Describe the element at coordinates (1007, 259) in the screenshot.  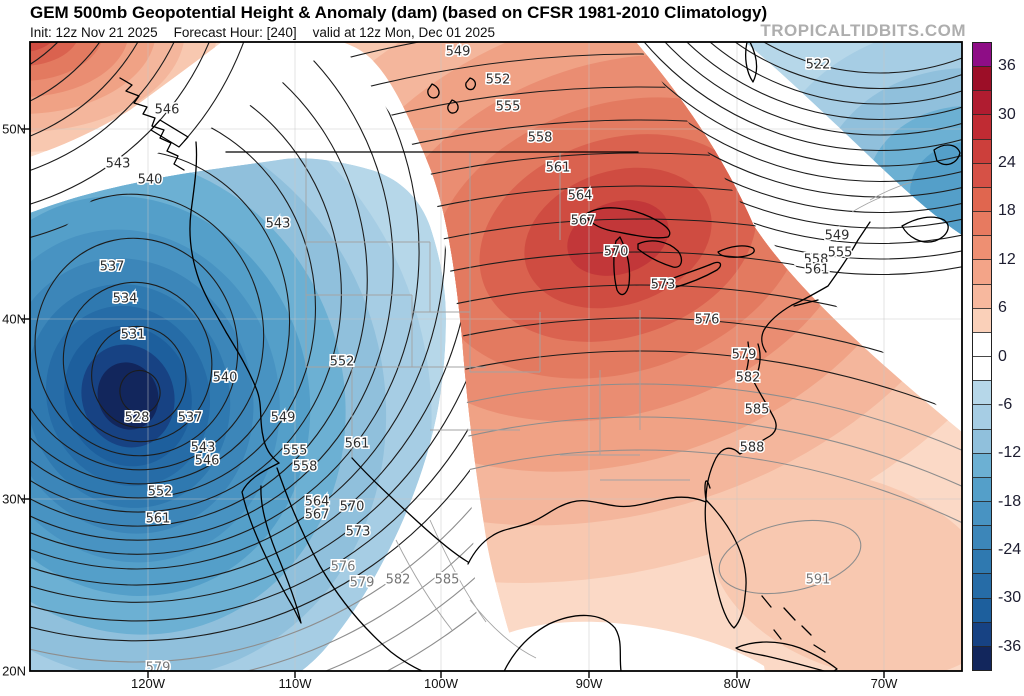
I see `colorbar-label: 12` at that location.